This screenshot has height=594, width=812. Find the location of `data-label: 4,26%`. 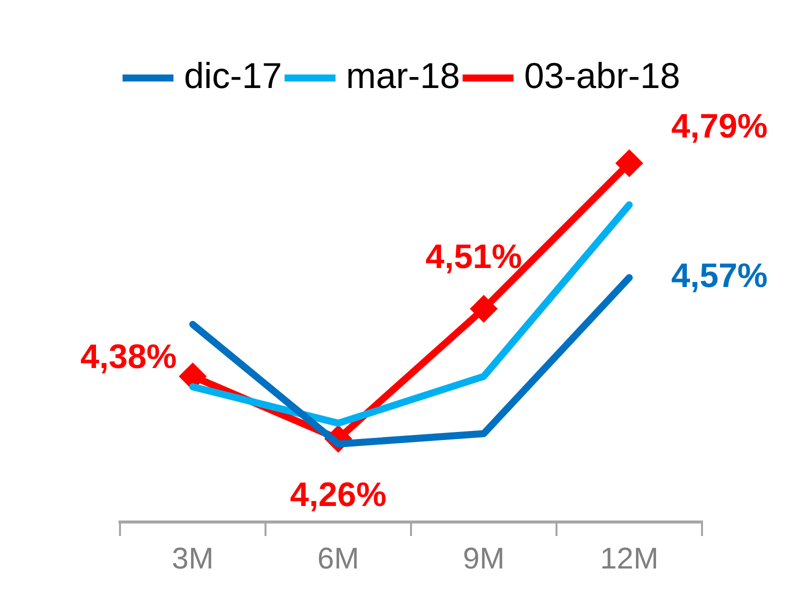

data-label: 4,26% is located at coordinates (338, 495).